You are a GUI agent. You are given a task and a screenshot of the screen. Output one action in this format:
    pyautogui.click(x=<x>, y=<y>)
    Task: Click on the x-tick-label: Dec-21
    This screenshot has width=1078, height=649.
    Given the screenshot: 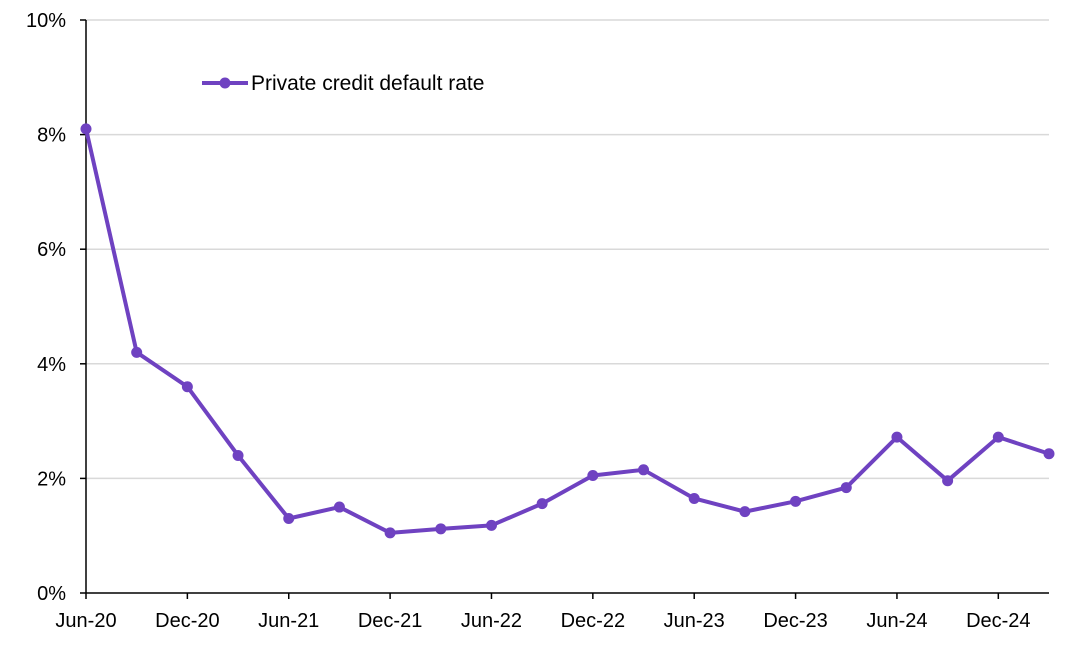 What is the action you would take?
    pyautogui.click(x=390, y=621)
    